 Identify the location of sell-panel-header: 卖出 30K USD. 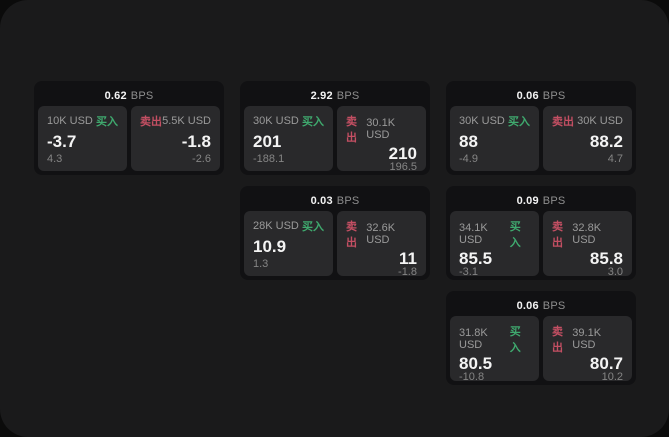
(587, 121).